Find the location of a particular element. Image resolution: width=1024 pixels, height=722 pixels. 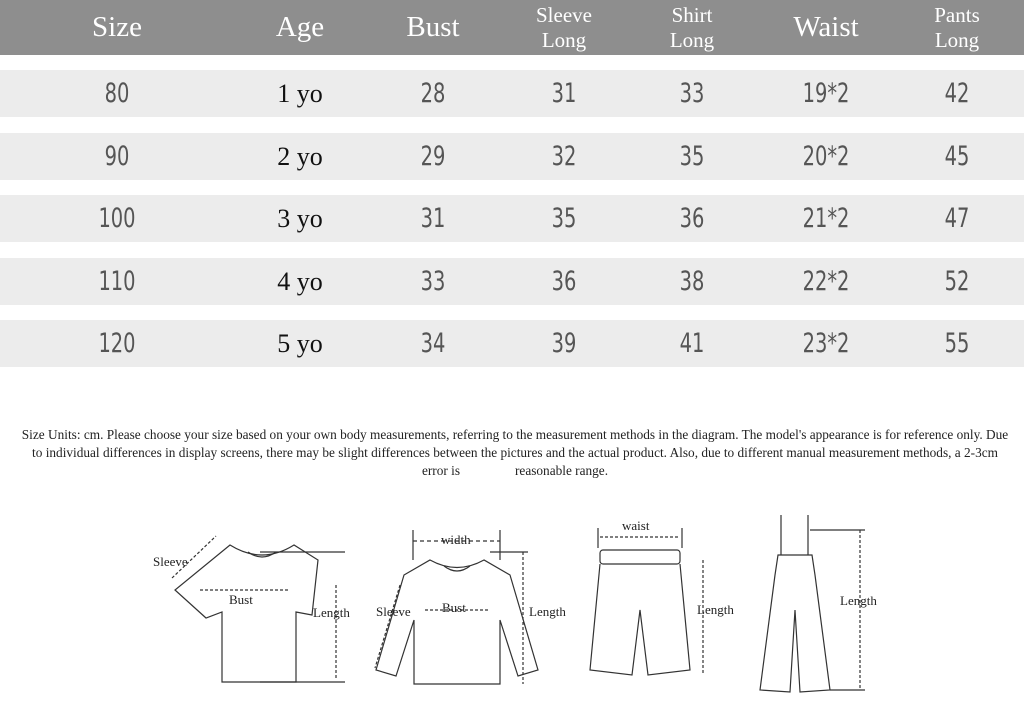

table-cell: 2 yo is located at coordinates (300, 156).